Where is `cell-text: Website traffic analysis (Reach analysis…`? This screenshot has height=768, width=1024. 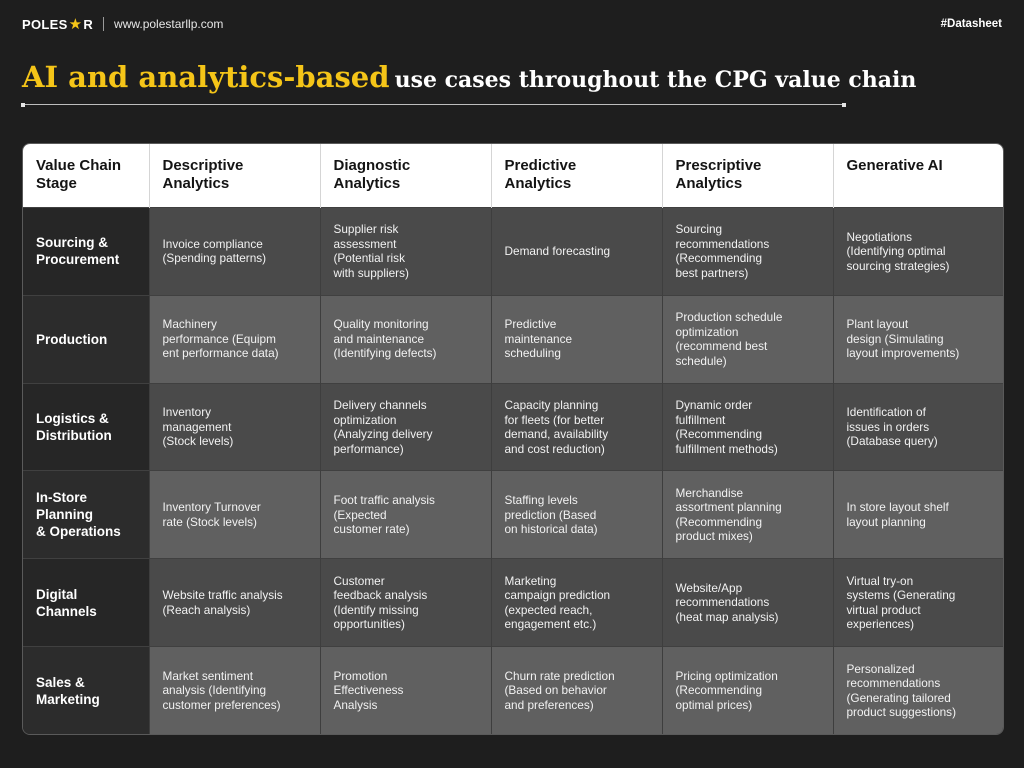 cell-text: Website traffic analysis (Reach analysis… is located at coordinates (222, 602).